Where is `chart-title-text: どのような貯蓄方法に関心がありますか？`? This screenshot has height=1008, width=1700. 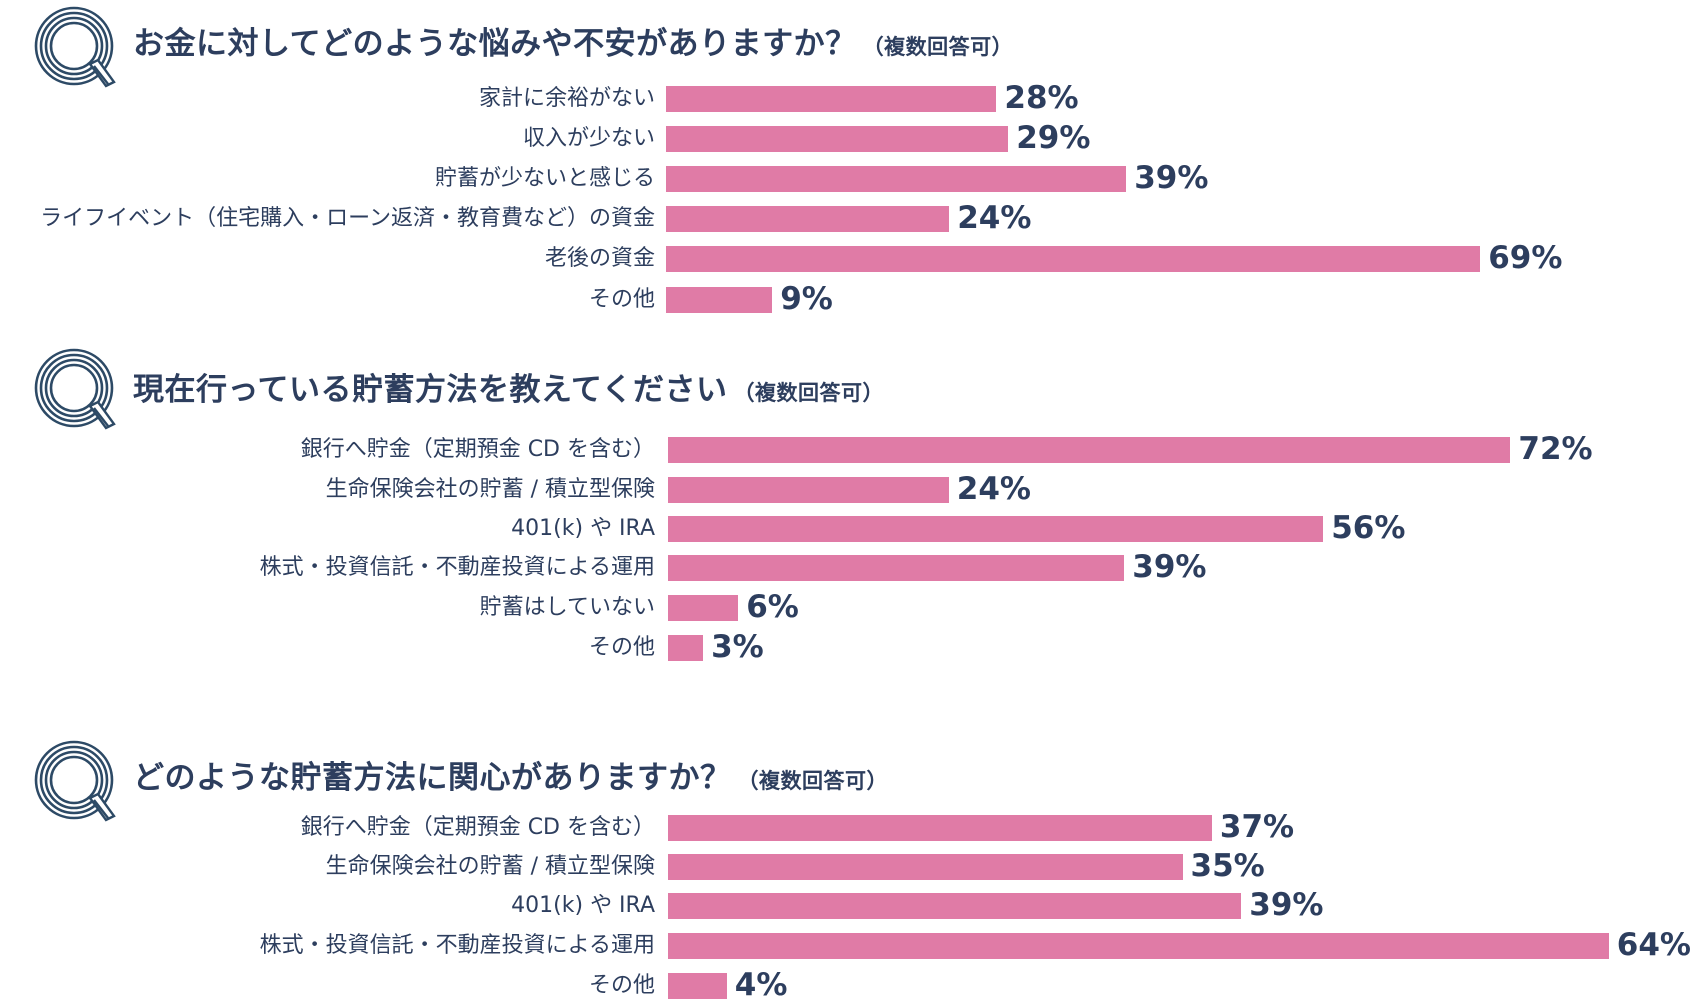 chart-title-text: どのような貯蓄方法に関心がありますか？ is located at coordinates (432, 778).